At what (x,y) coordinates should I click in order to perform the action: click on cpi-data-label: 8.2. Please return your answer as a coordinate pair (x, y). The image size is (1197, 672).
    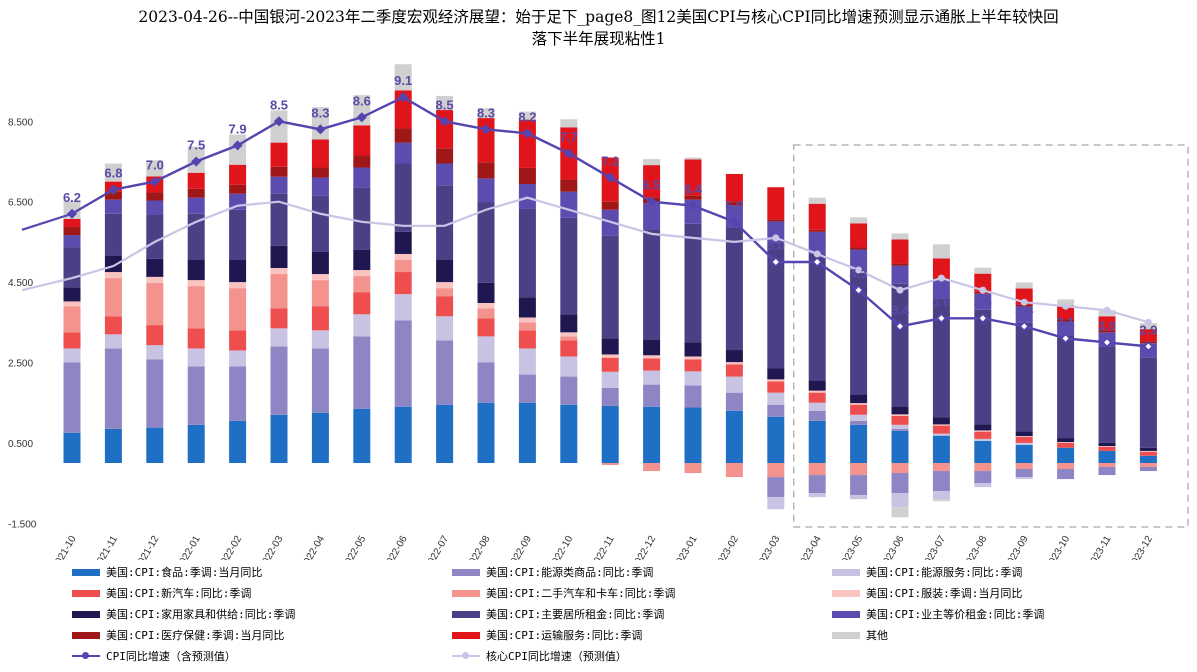
    Looking at the image, I should click on (527, 116).